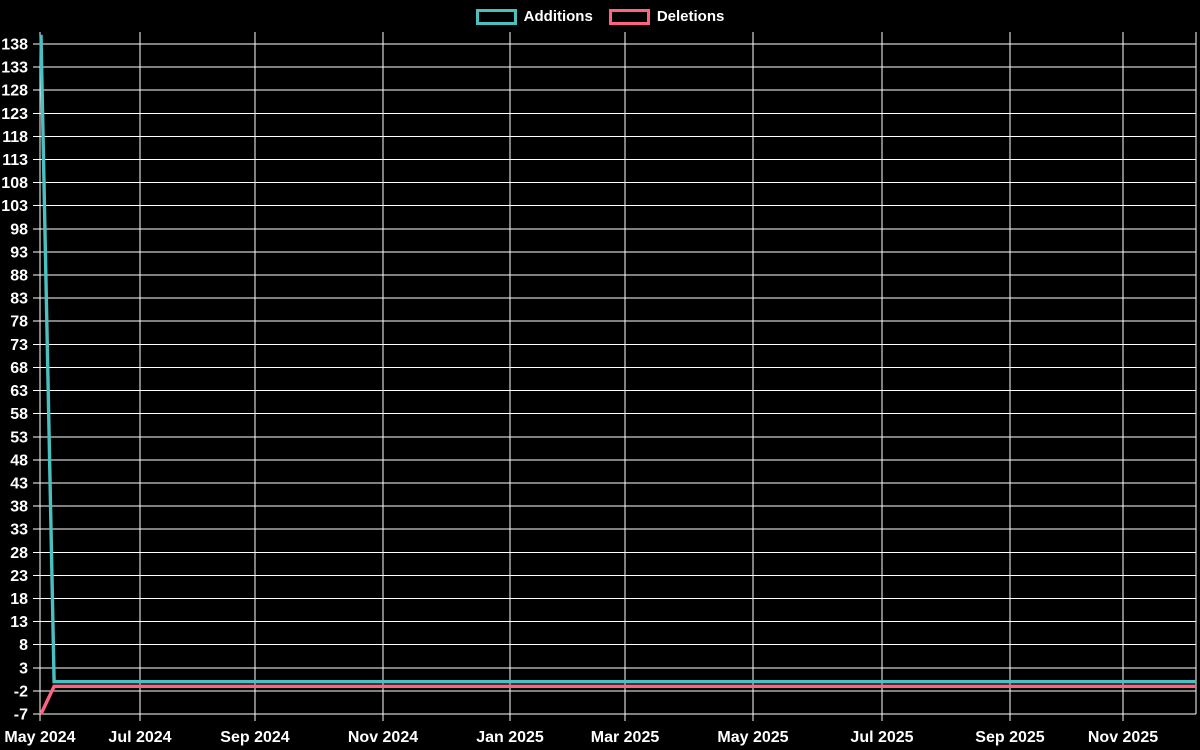 This screenshot has height=750, width=1200. What do you see at coordinates (625, 737) in the screenshot?
I see `x-tick-label: Mar 2025` at bounding box center [625, 737].